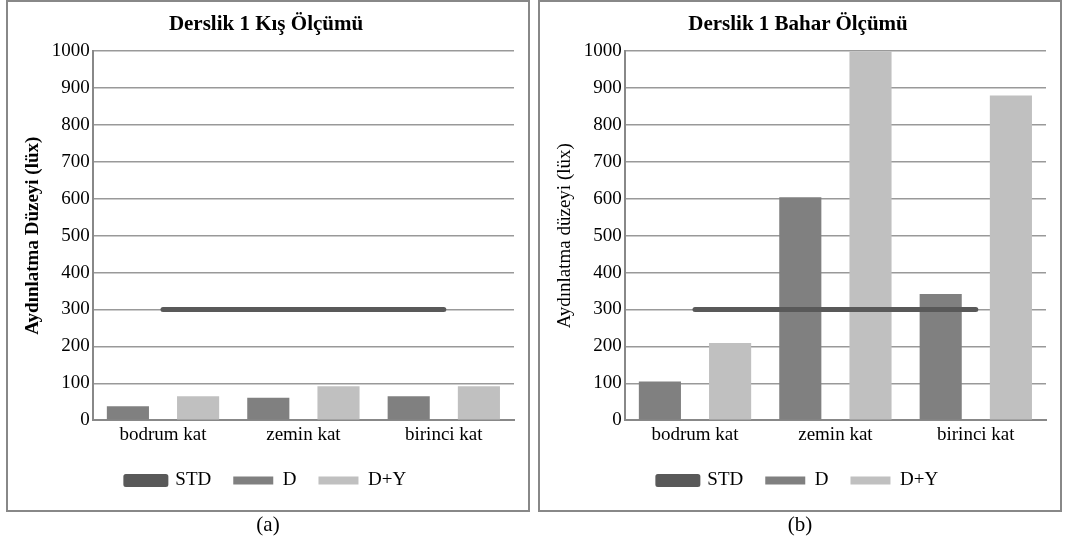  I want to click on chart-title: Derslik 1 Kış Ölçümü, so click(266, 23).